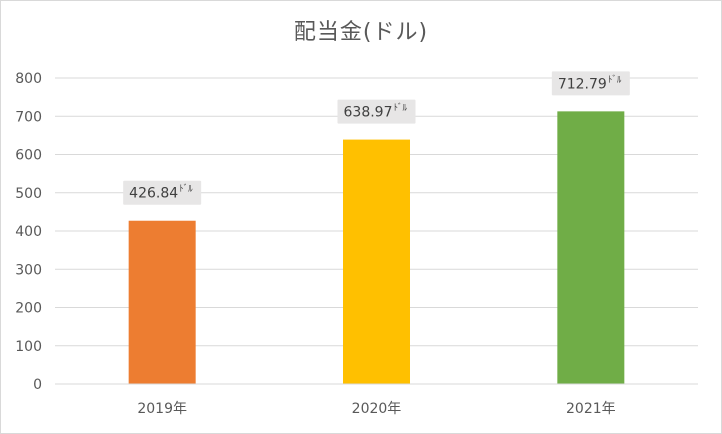  What do you see at coordinates (591, 409) in the screenshot?
I see `x-tick-label: 2021年` at bounding box center [591, 409].